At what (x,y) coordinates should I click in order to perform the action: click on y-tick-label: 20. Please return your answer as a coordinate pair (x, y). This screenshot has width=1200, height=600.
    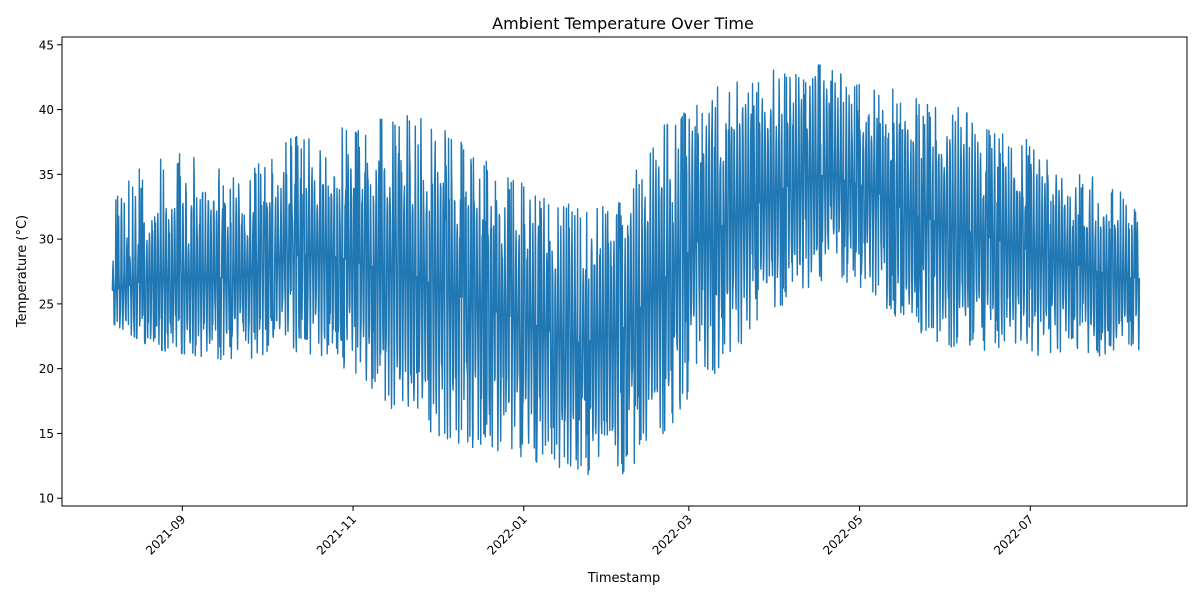
    Looking at the image, I should click on (46, 369).